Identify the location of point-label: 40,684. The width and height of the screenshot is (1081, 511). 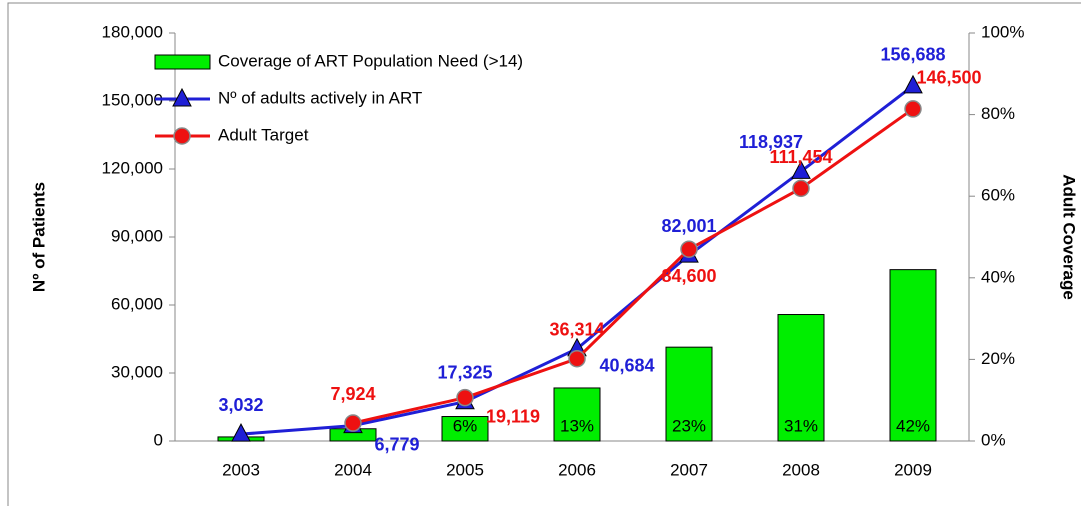
(626, 366).